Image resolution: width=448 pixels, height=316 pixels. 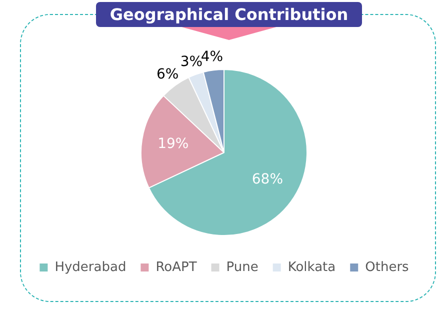 I want to click on legend-label: Others, so click(x=387, y=267).